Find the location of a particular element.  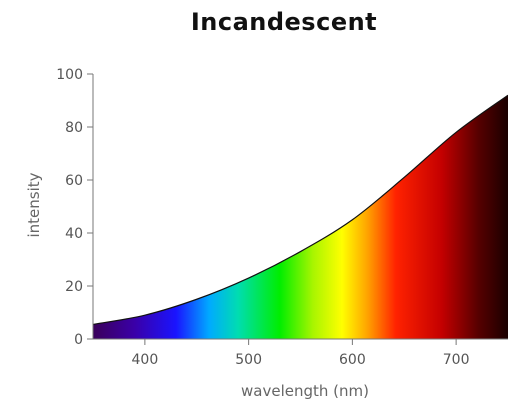

y-tick-label: 0 is located at coordinates (78, 340).